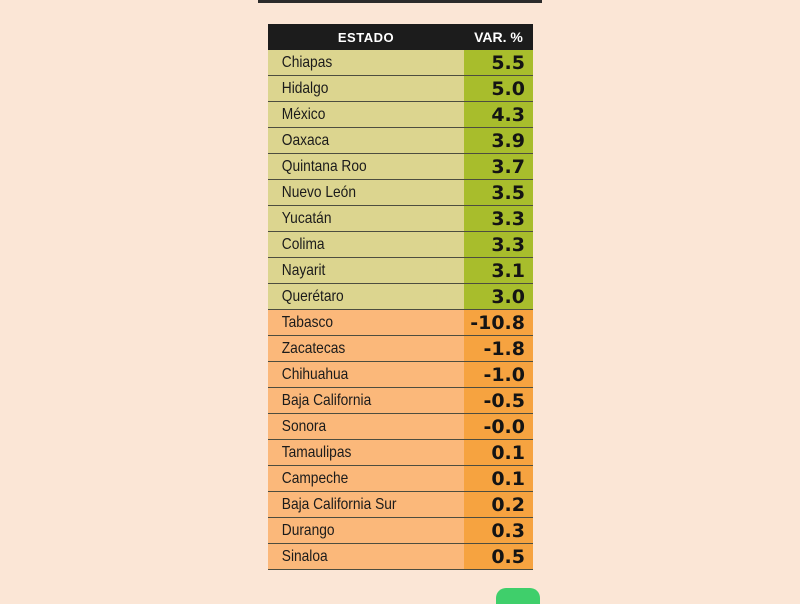 This screenshot has width=800, height=604. Describe the element at coordinates (366, 37) in the screenshot. I see `column-header-state: ESTADO` at that location.